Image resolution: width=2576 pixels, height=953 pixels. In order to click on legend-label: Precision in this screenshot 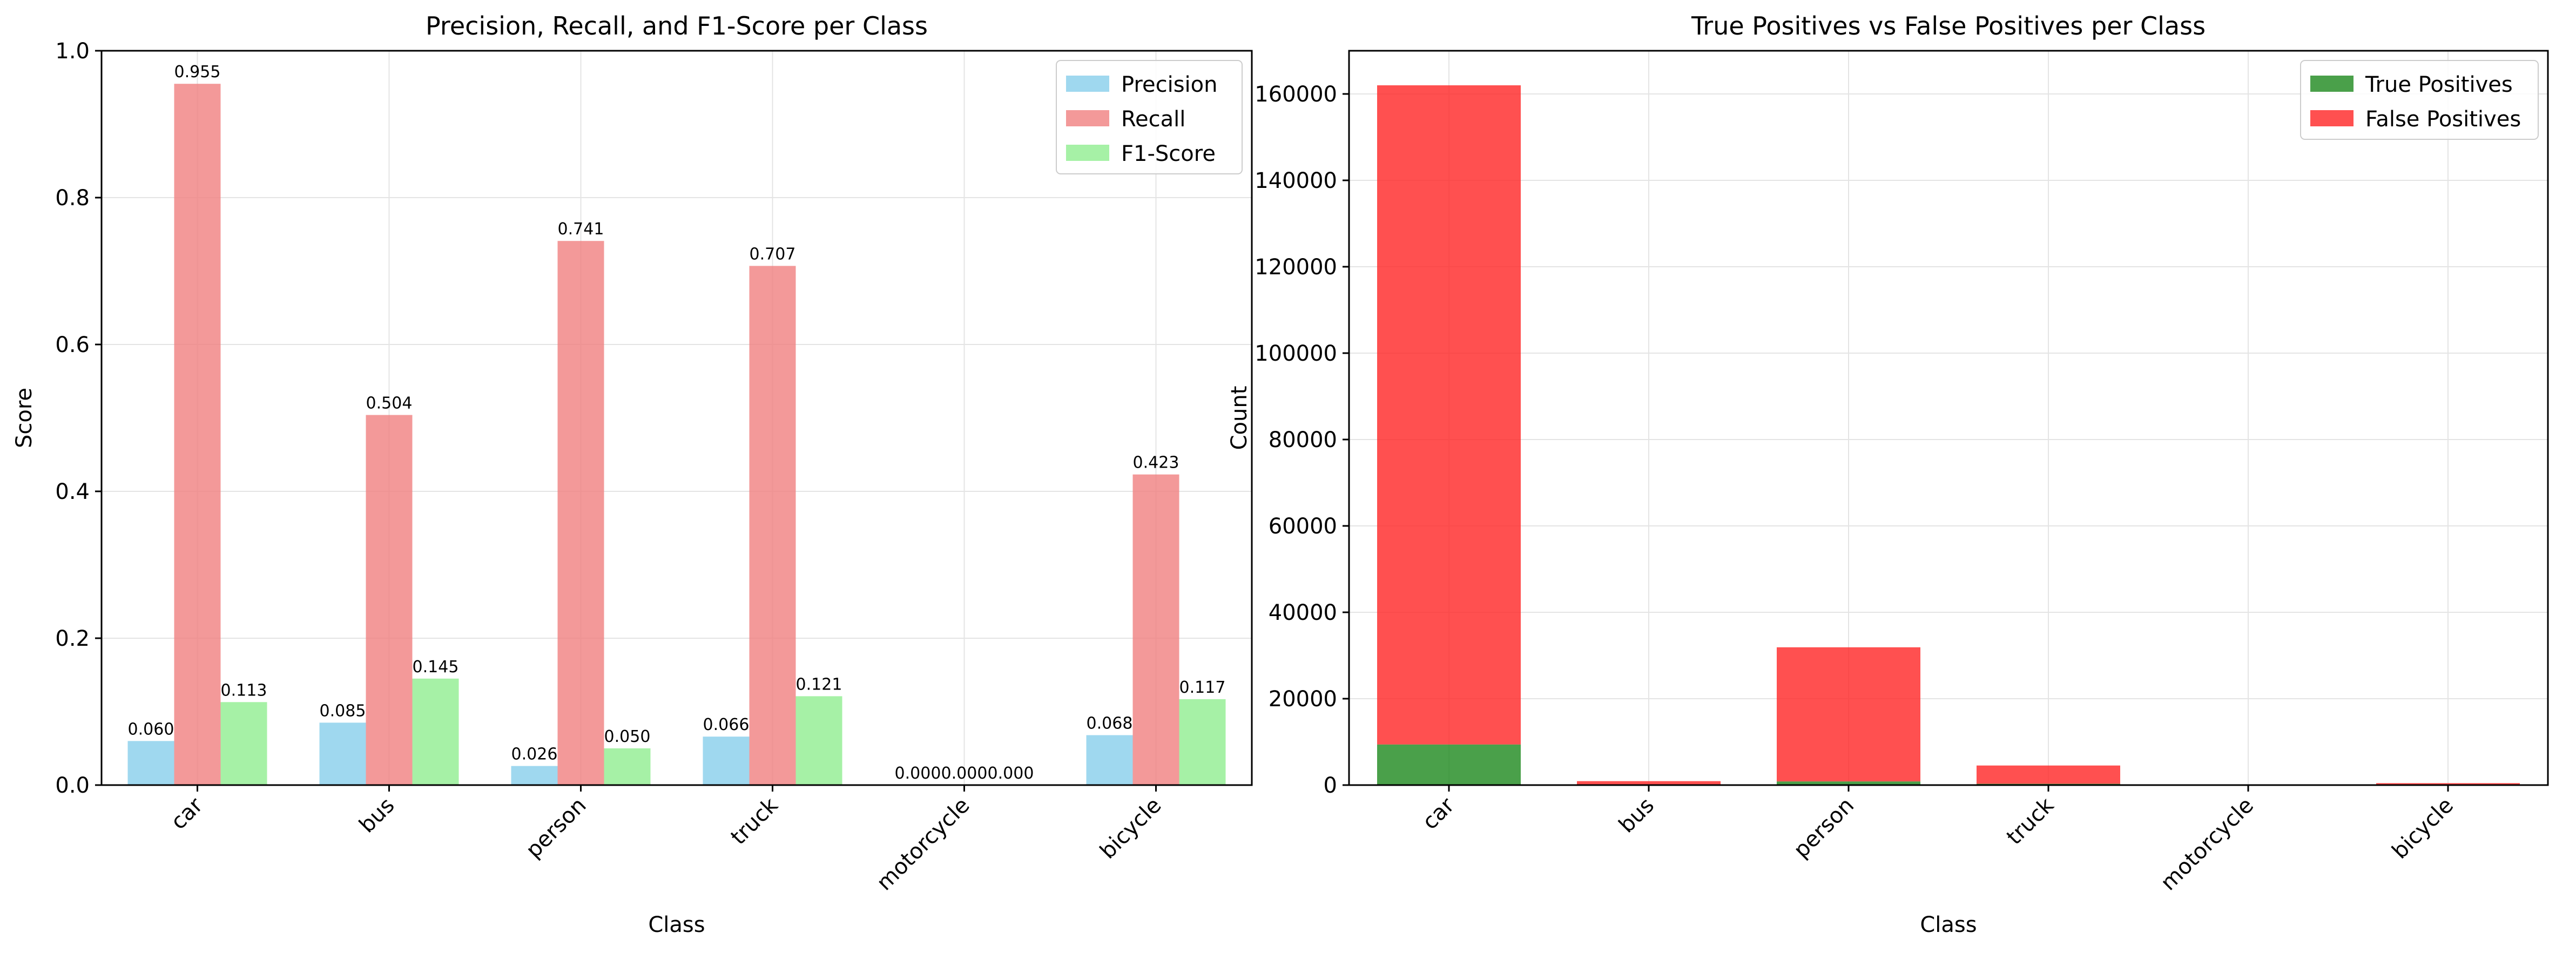, I will do `click(1169, 84)`.